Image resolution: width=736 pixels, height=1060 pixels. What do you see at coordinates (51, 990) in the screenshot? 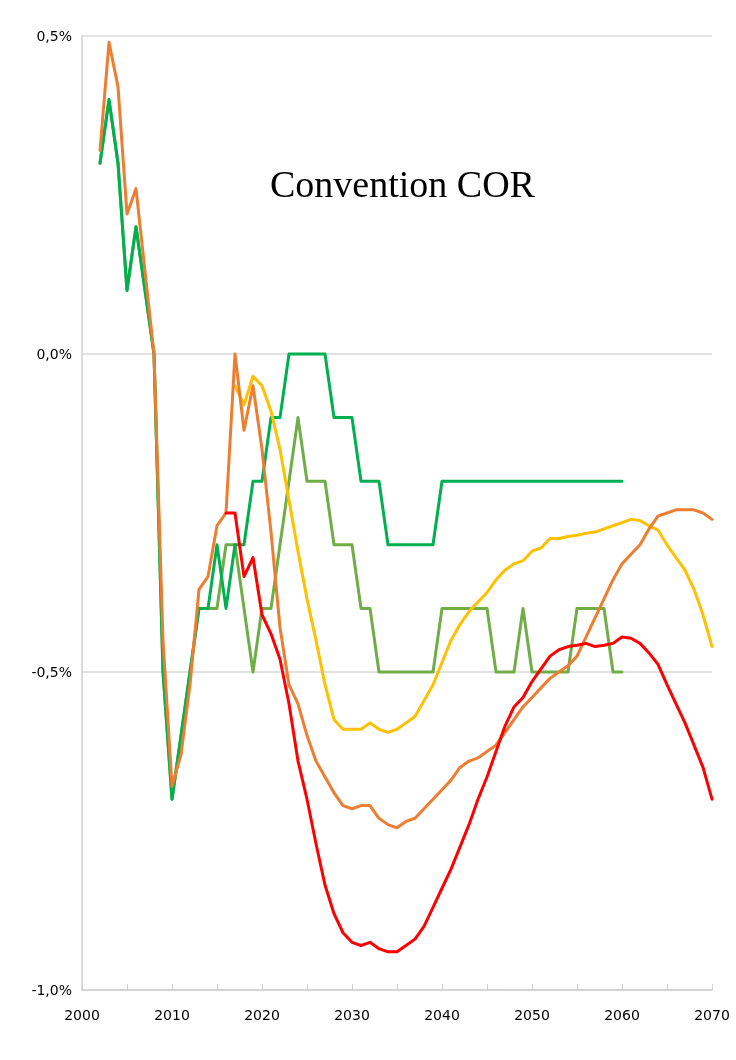
I see `y-tick-label: -1,0%` at bounding box center [51, 990].